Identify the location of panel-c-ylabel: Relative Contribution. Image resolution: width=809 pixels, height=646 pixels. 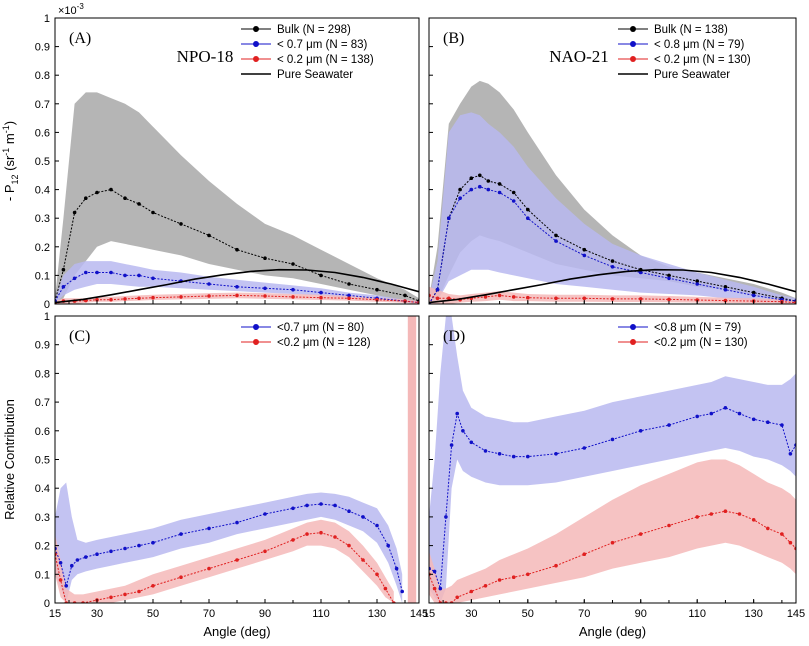
(9, 459).